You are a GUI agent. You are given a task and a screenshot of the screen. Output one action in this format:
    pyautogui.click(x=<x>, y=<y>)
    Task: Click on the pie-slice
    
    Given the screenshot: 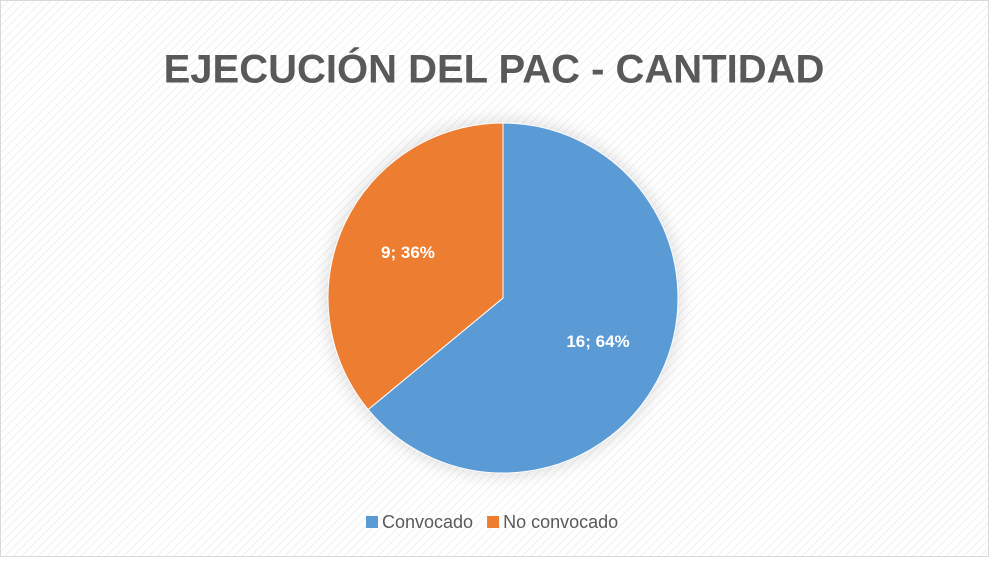 What is the action you would take?
    pyautogui.click(x=415, y=266)
    